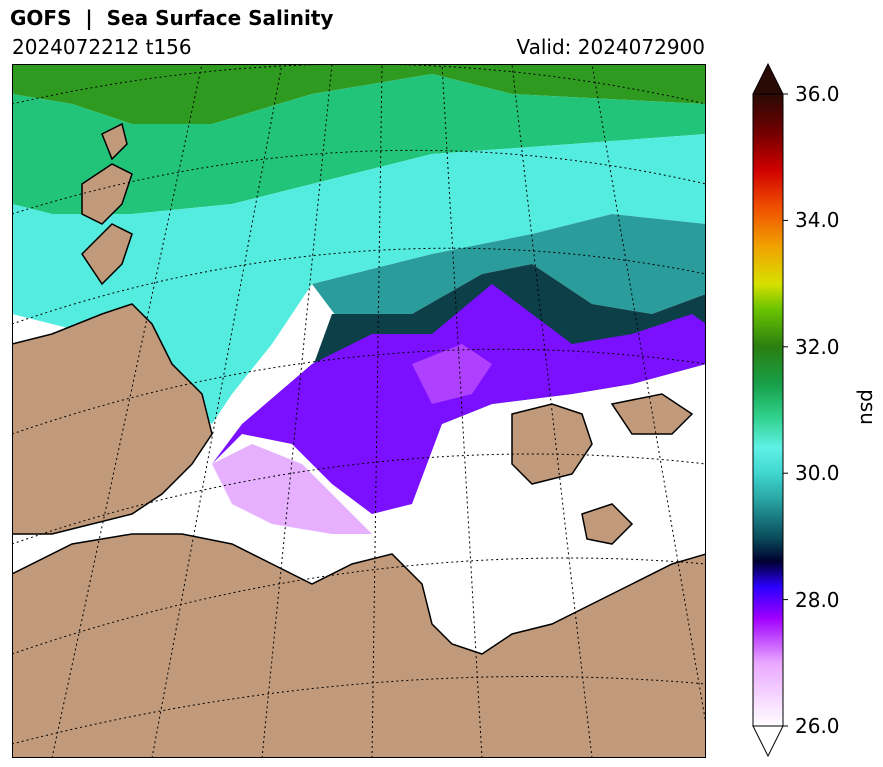 The image size is (883, 767). What do you see at coordinates (768, 78) in the screenshot?
I see `colorbar-extend-max` at bounding box center [768, 78].